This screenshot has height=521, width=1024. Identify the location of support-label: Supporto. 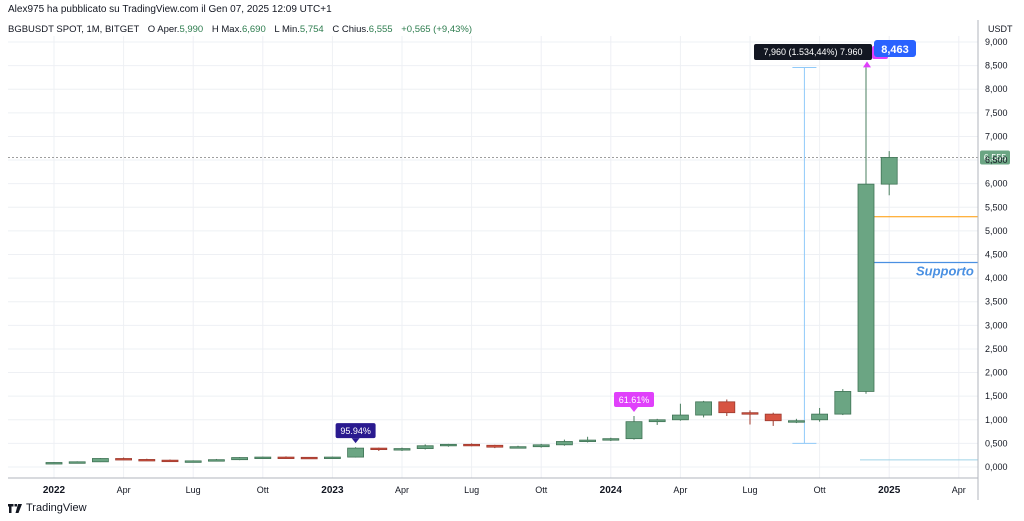
(945, 271).